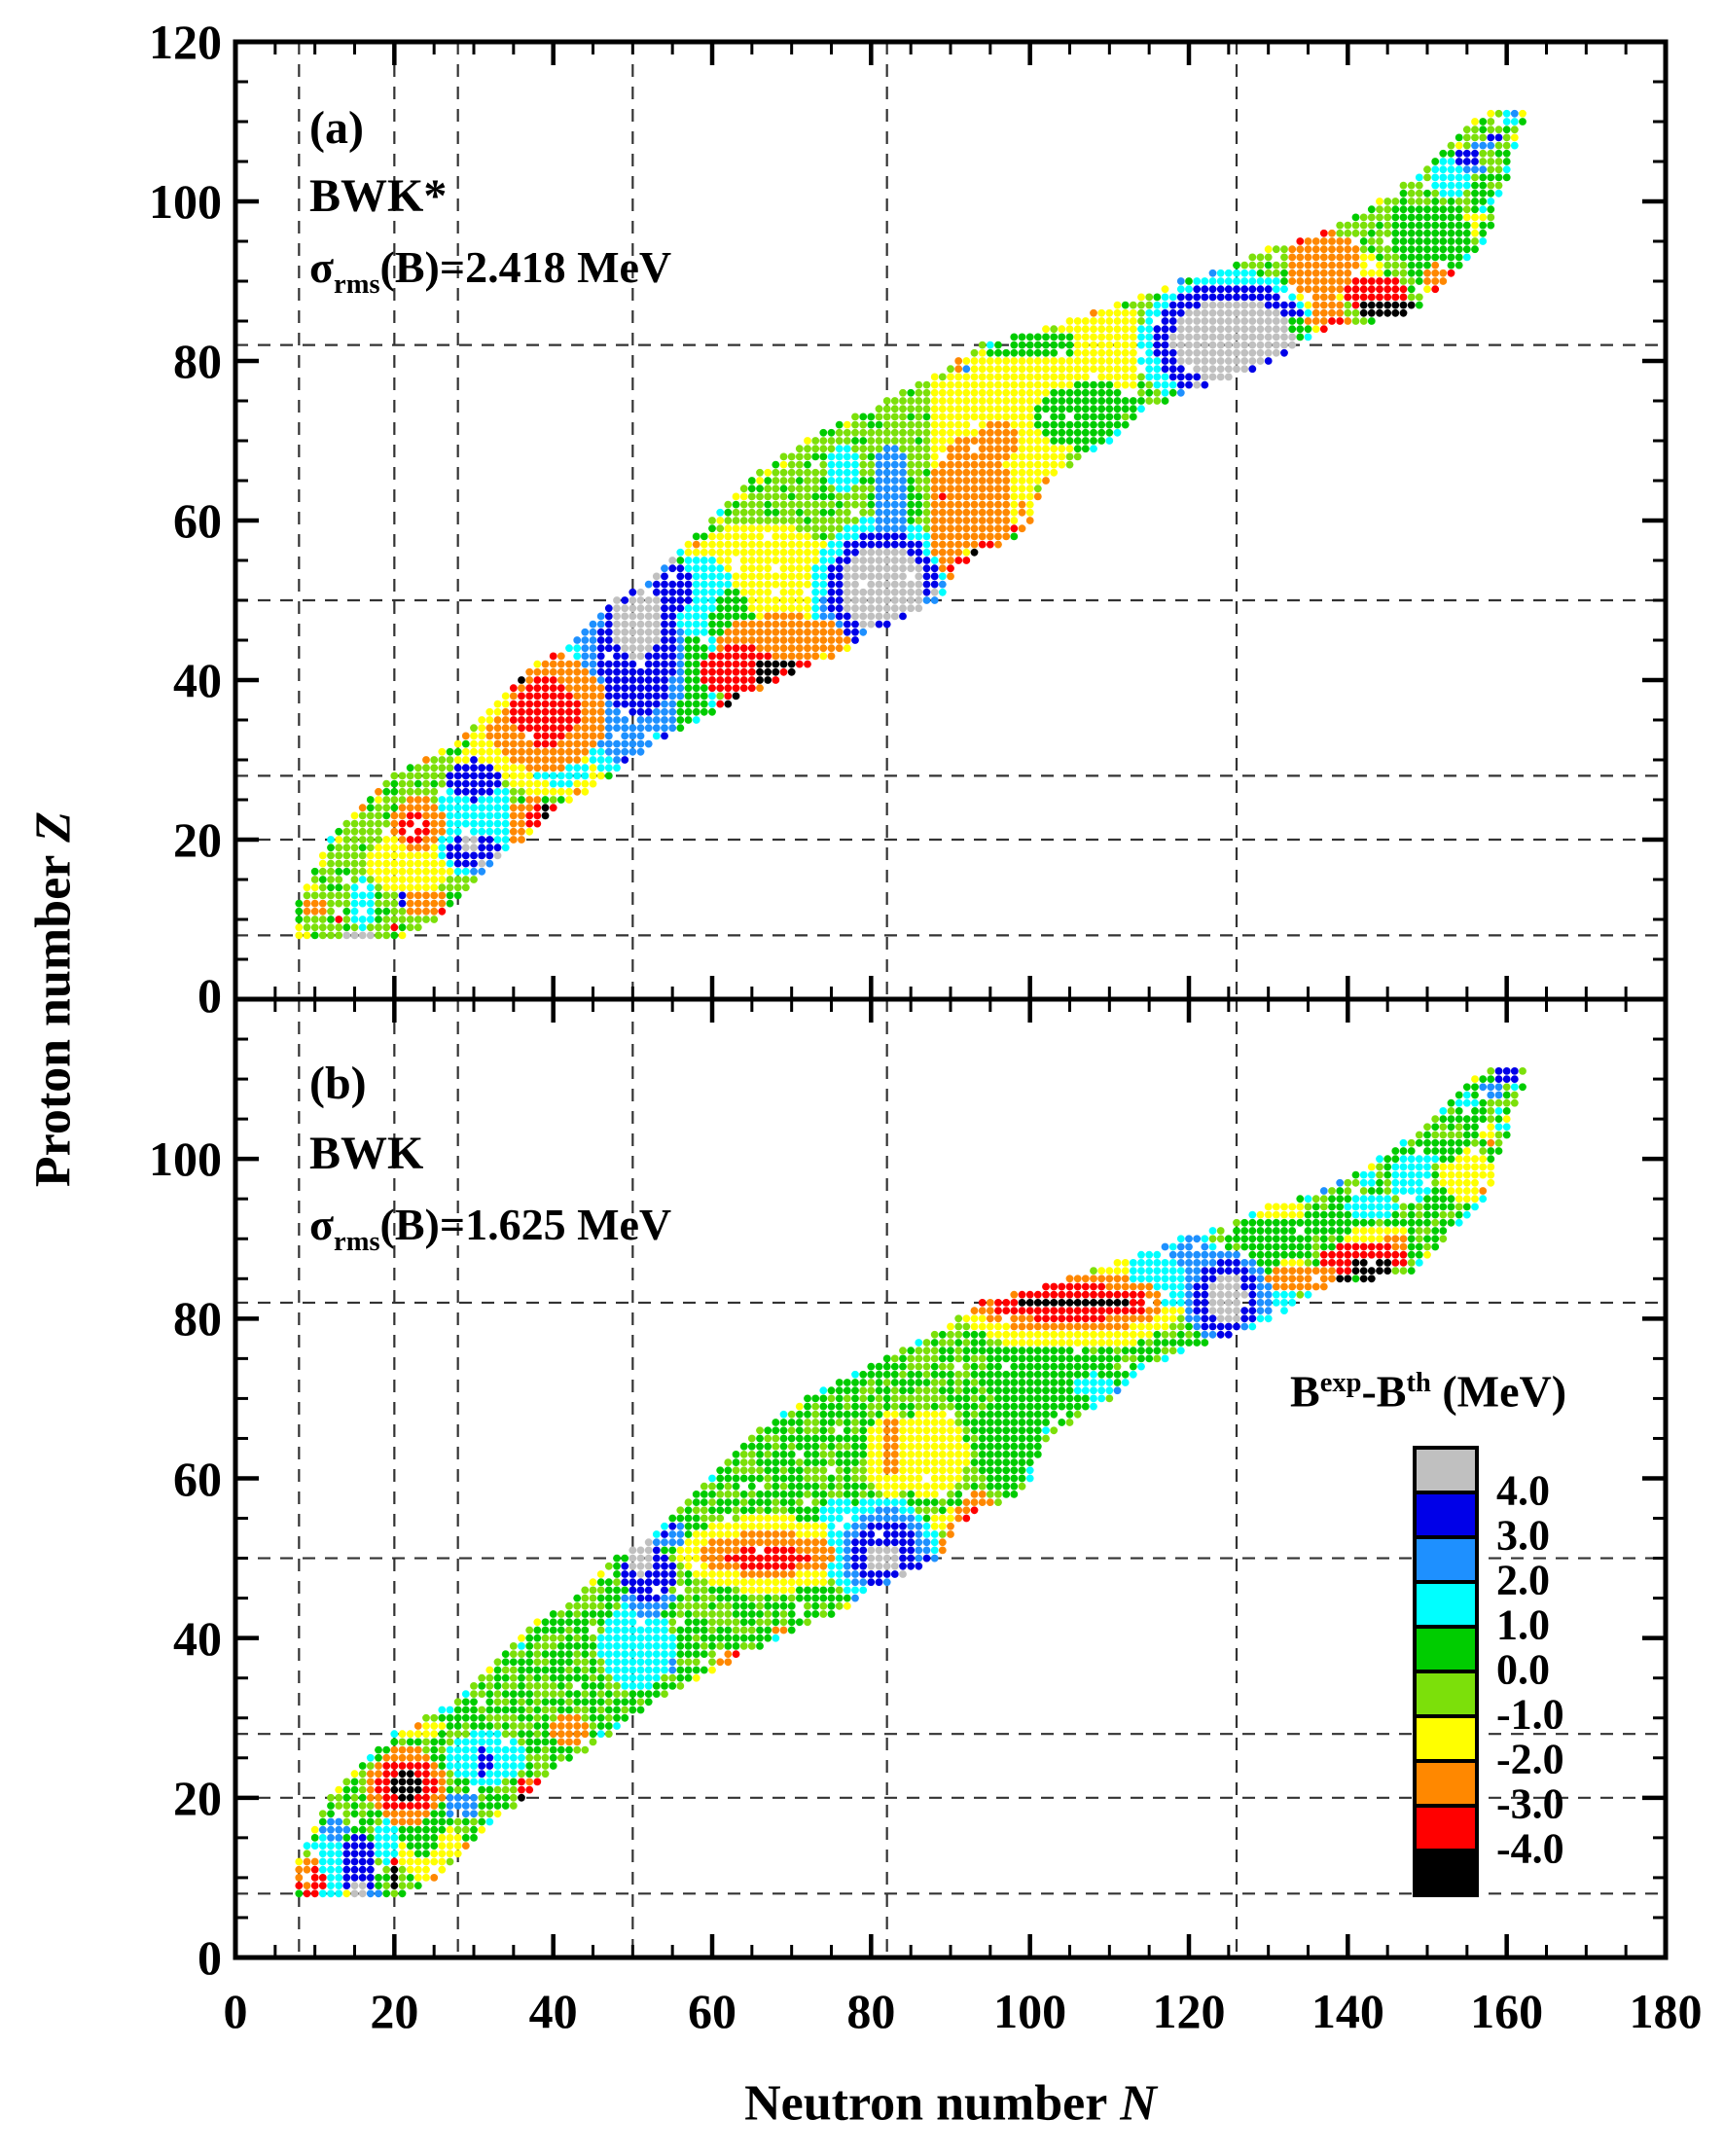 The width and height of the screenshot is (1724, 2156). I want to click on colorbar, so click(1446, 1671).